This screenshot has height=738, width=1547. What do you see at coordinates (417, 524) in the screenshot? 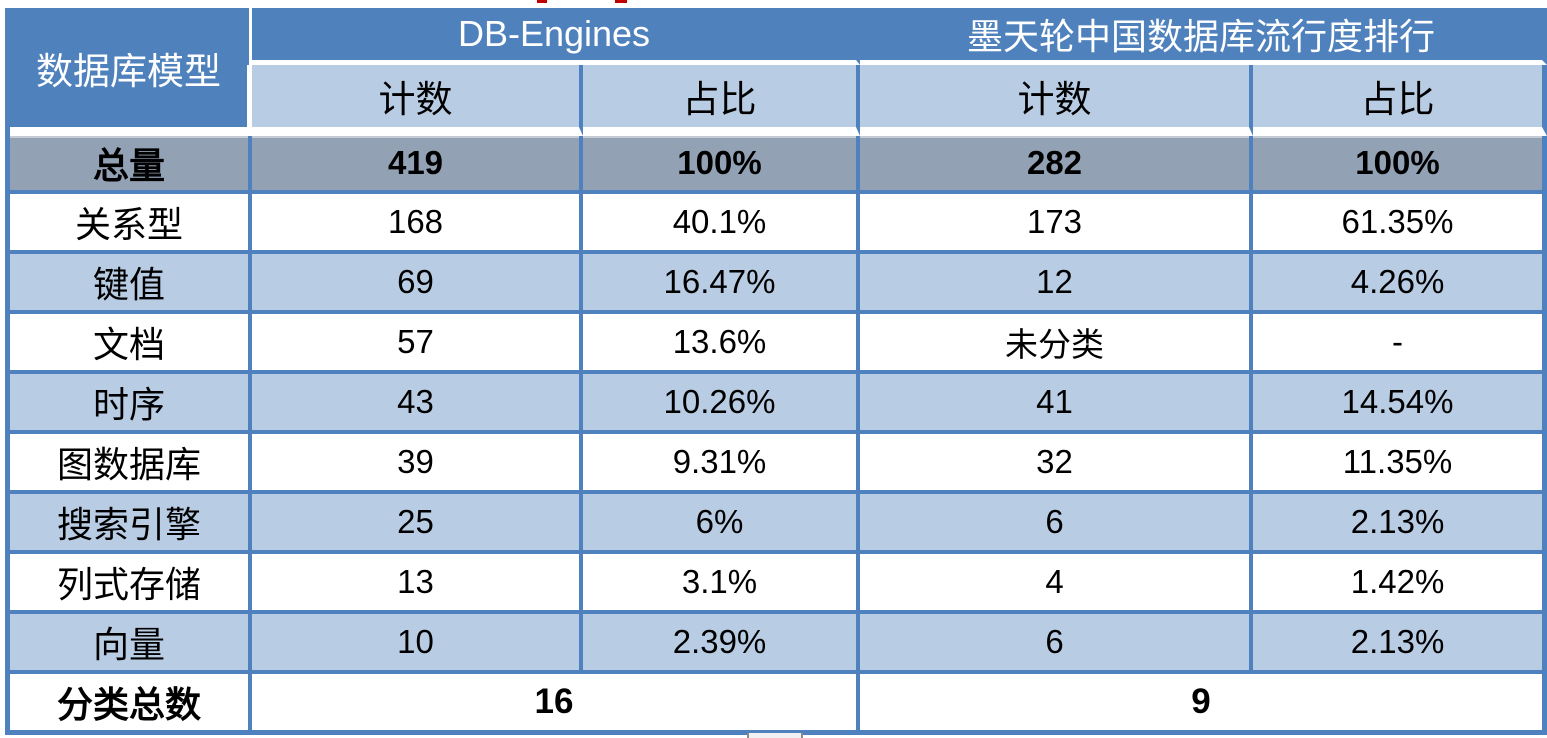
I see `cell-value: 25` at bounding box center [417, 524].